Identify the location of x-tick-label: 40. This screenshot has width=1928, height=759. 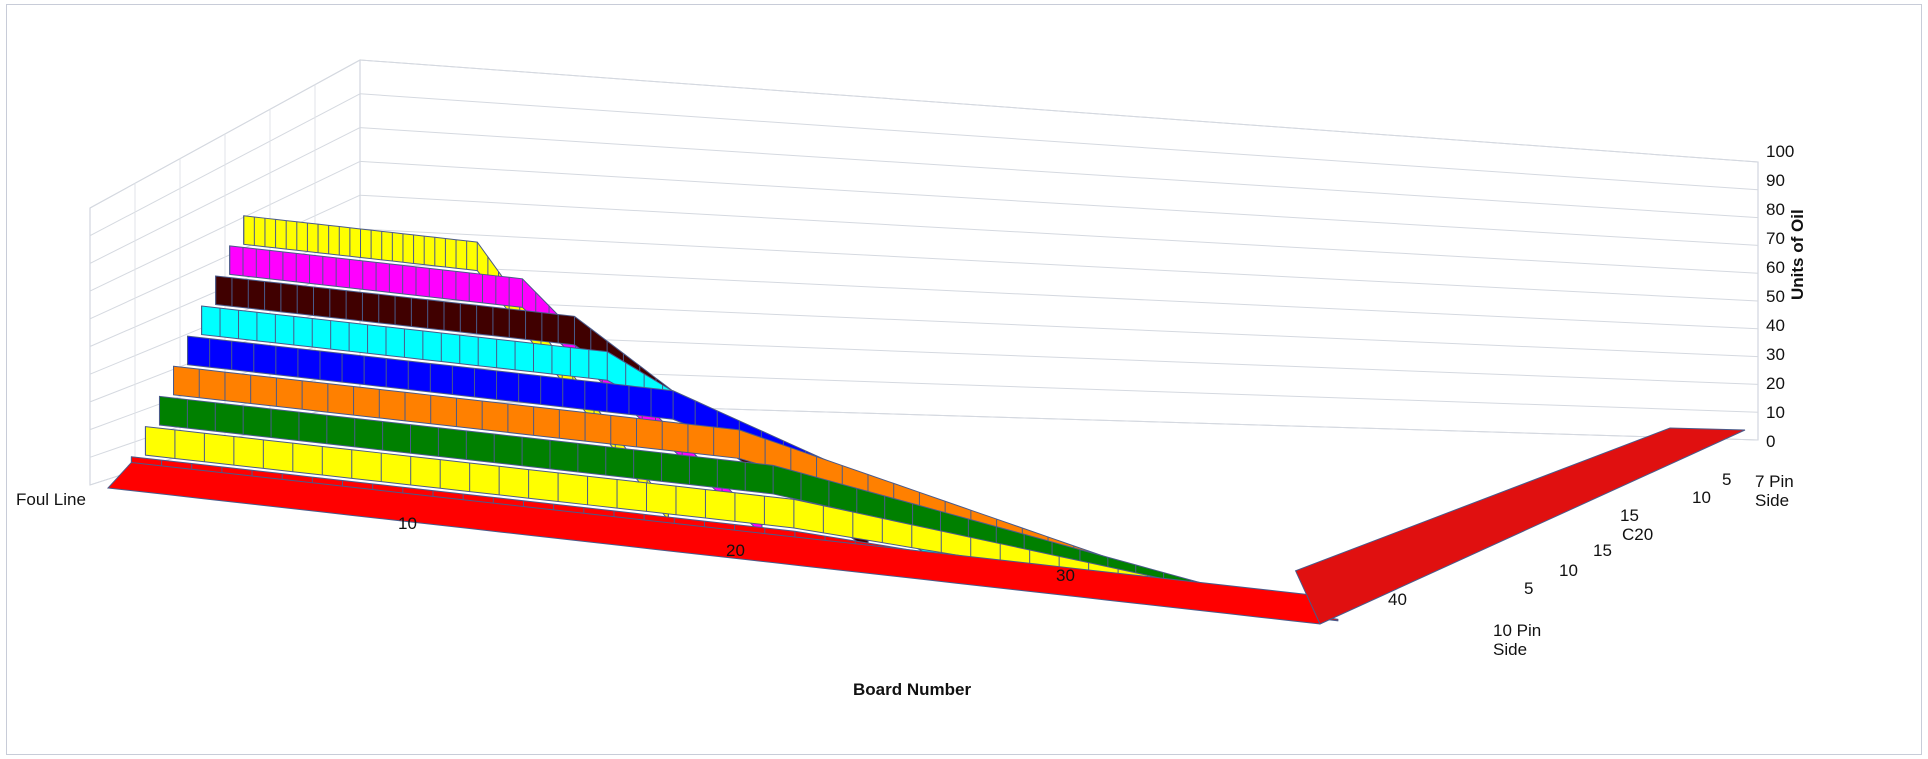
(1397, 599).